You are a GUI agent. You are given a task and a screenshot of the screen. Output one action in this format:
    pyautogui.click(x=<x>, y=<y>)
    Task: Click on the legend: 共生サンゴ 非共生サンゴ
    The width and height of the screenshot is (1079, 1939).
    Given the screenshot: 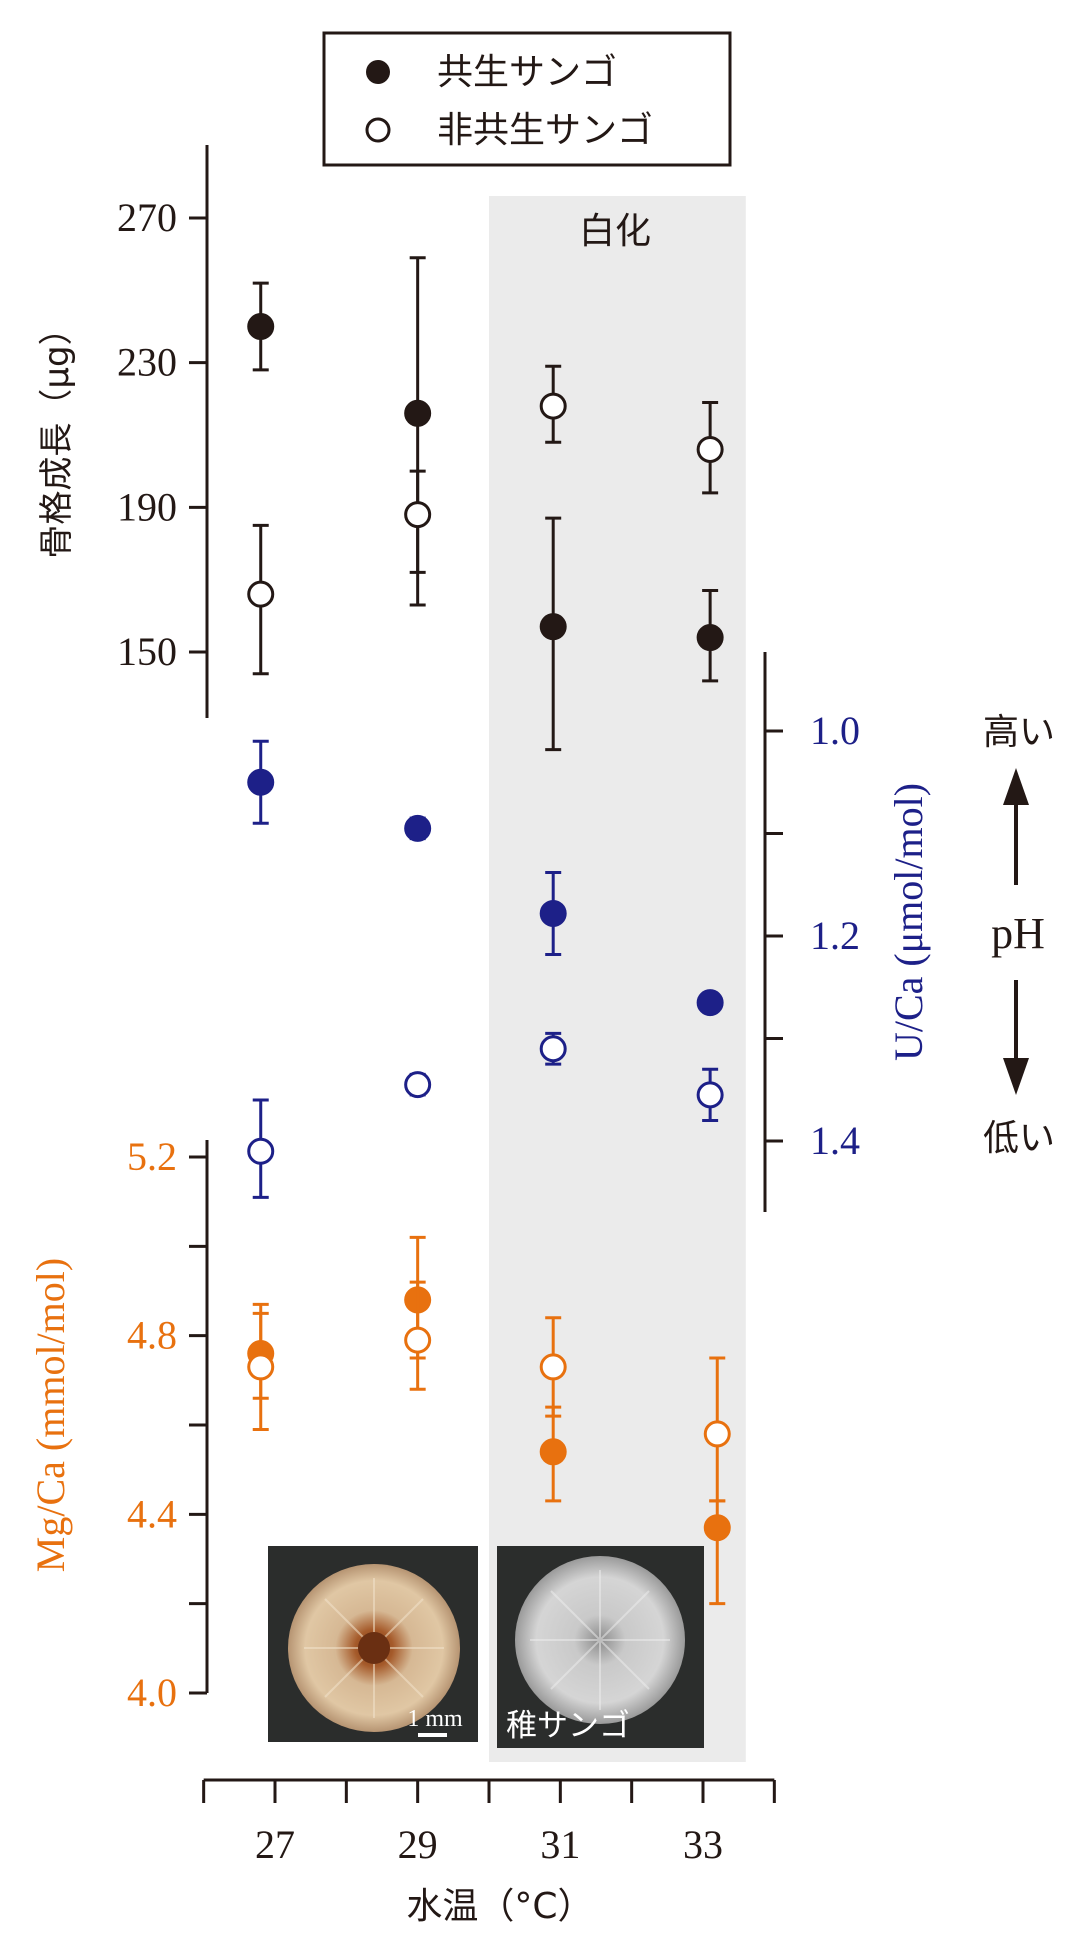 What is the action you would take?
    pyautogui.click(x=527, y=99)
    